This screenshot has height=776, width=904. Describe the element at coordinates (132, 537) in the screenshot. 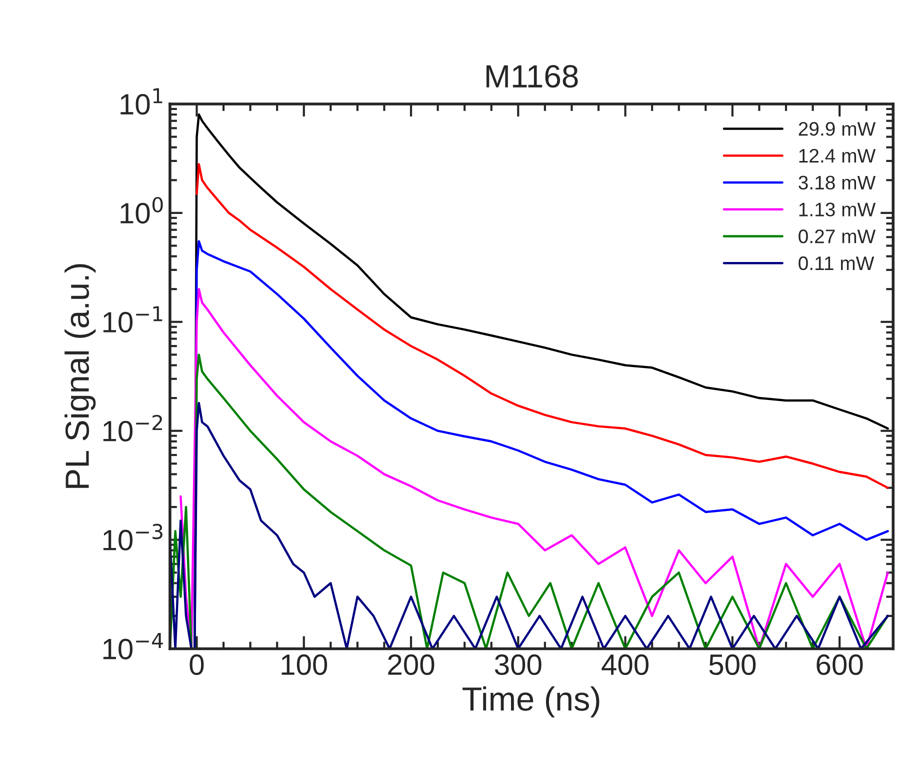

I see `y-tick-label: 10$^{−3}$` at that location.